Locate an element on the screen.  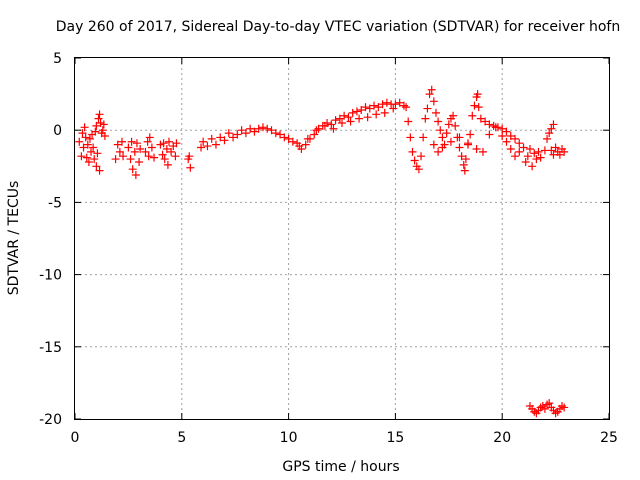
y-tick-label: 5 is located at coordinates (57, 59).